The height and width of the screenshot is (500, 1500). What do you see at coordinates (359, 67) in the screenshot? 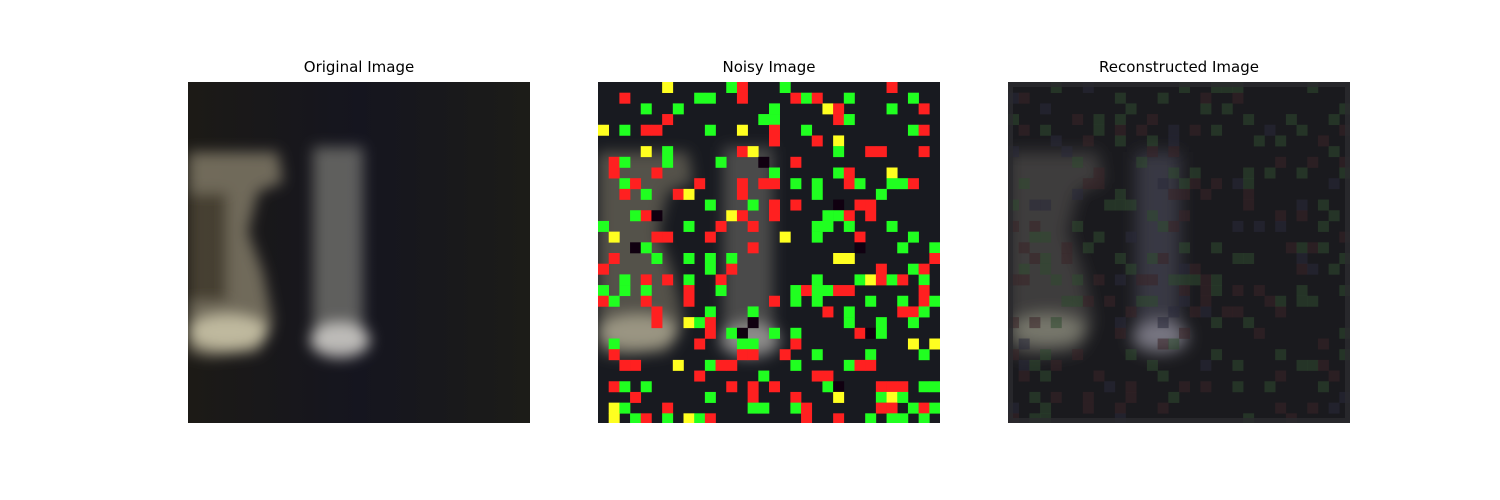
I see `original-image-title: Original Image` at bounding box center [359, 67].